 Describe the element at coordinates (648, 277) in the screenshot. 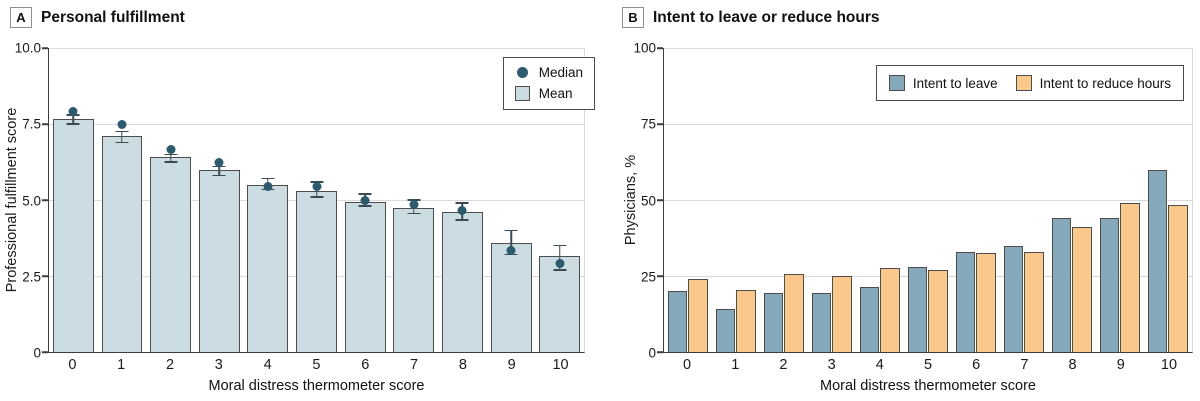

I see `y-tick-label: 25` at that location.